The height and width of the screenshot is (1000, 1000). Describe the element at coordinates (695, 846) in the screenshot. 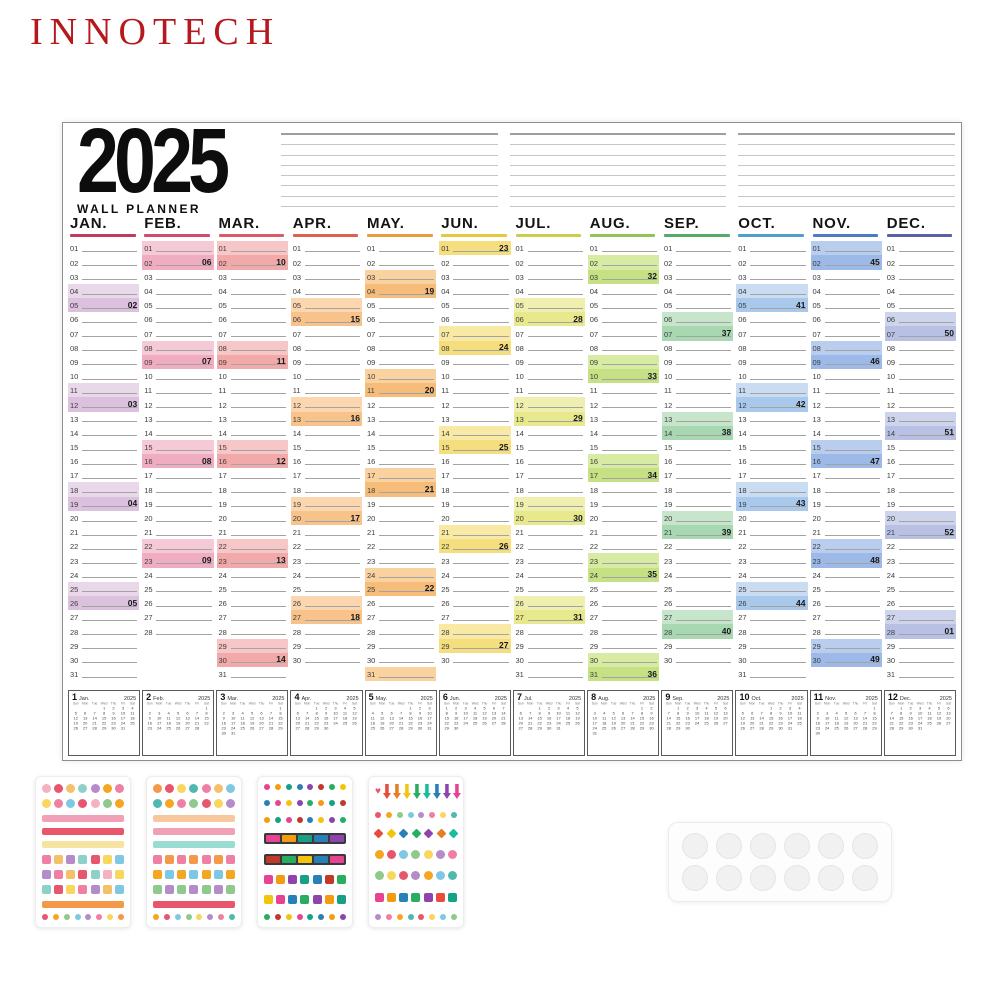

I see `adhesive-dot` at that location.